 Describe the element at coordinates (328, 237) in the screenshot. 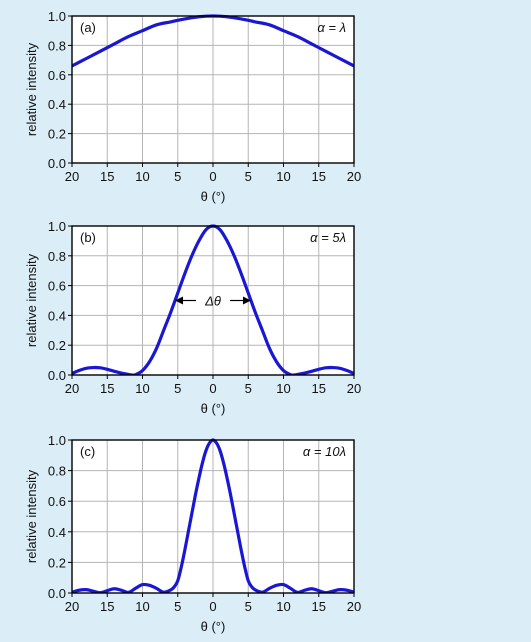

I see `alpha-label: α = 5λ` at that location.